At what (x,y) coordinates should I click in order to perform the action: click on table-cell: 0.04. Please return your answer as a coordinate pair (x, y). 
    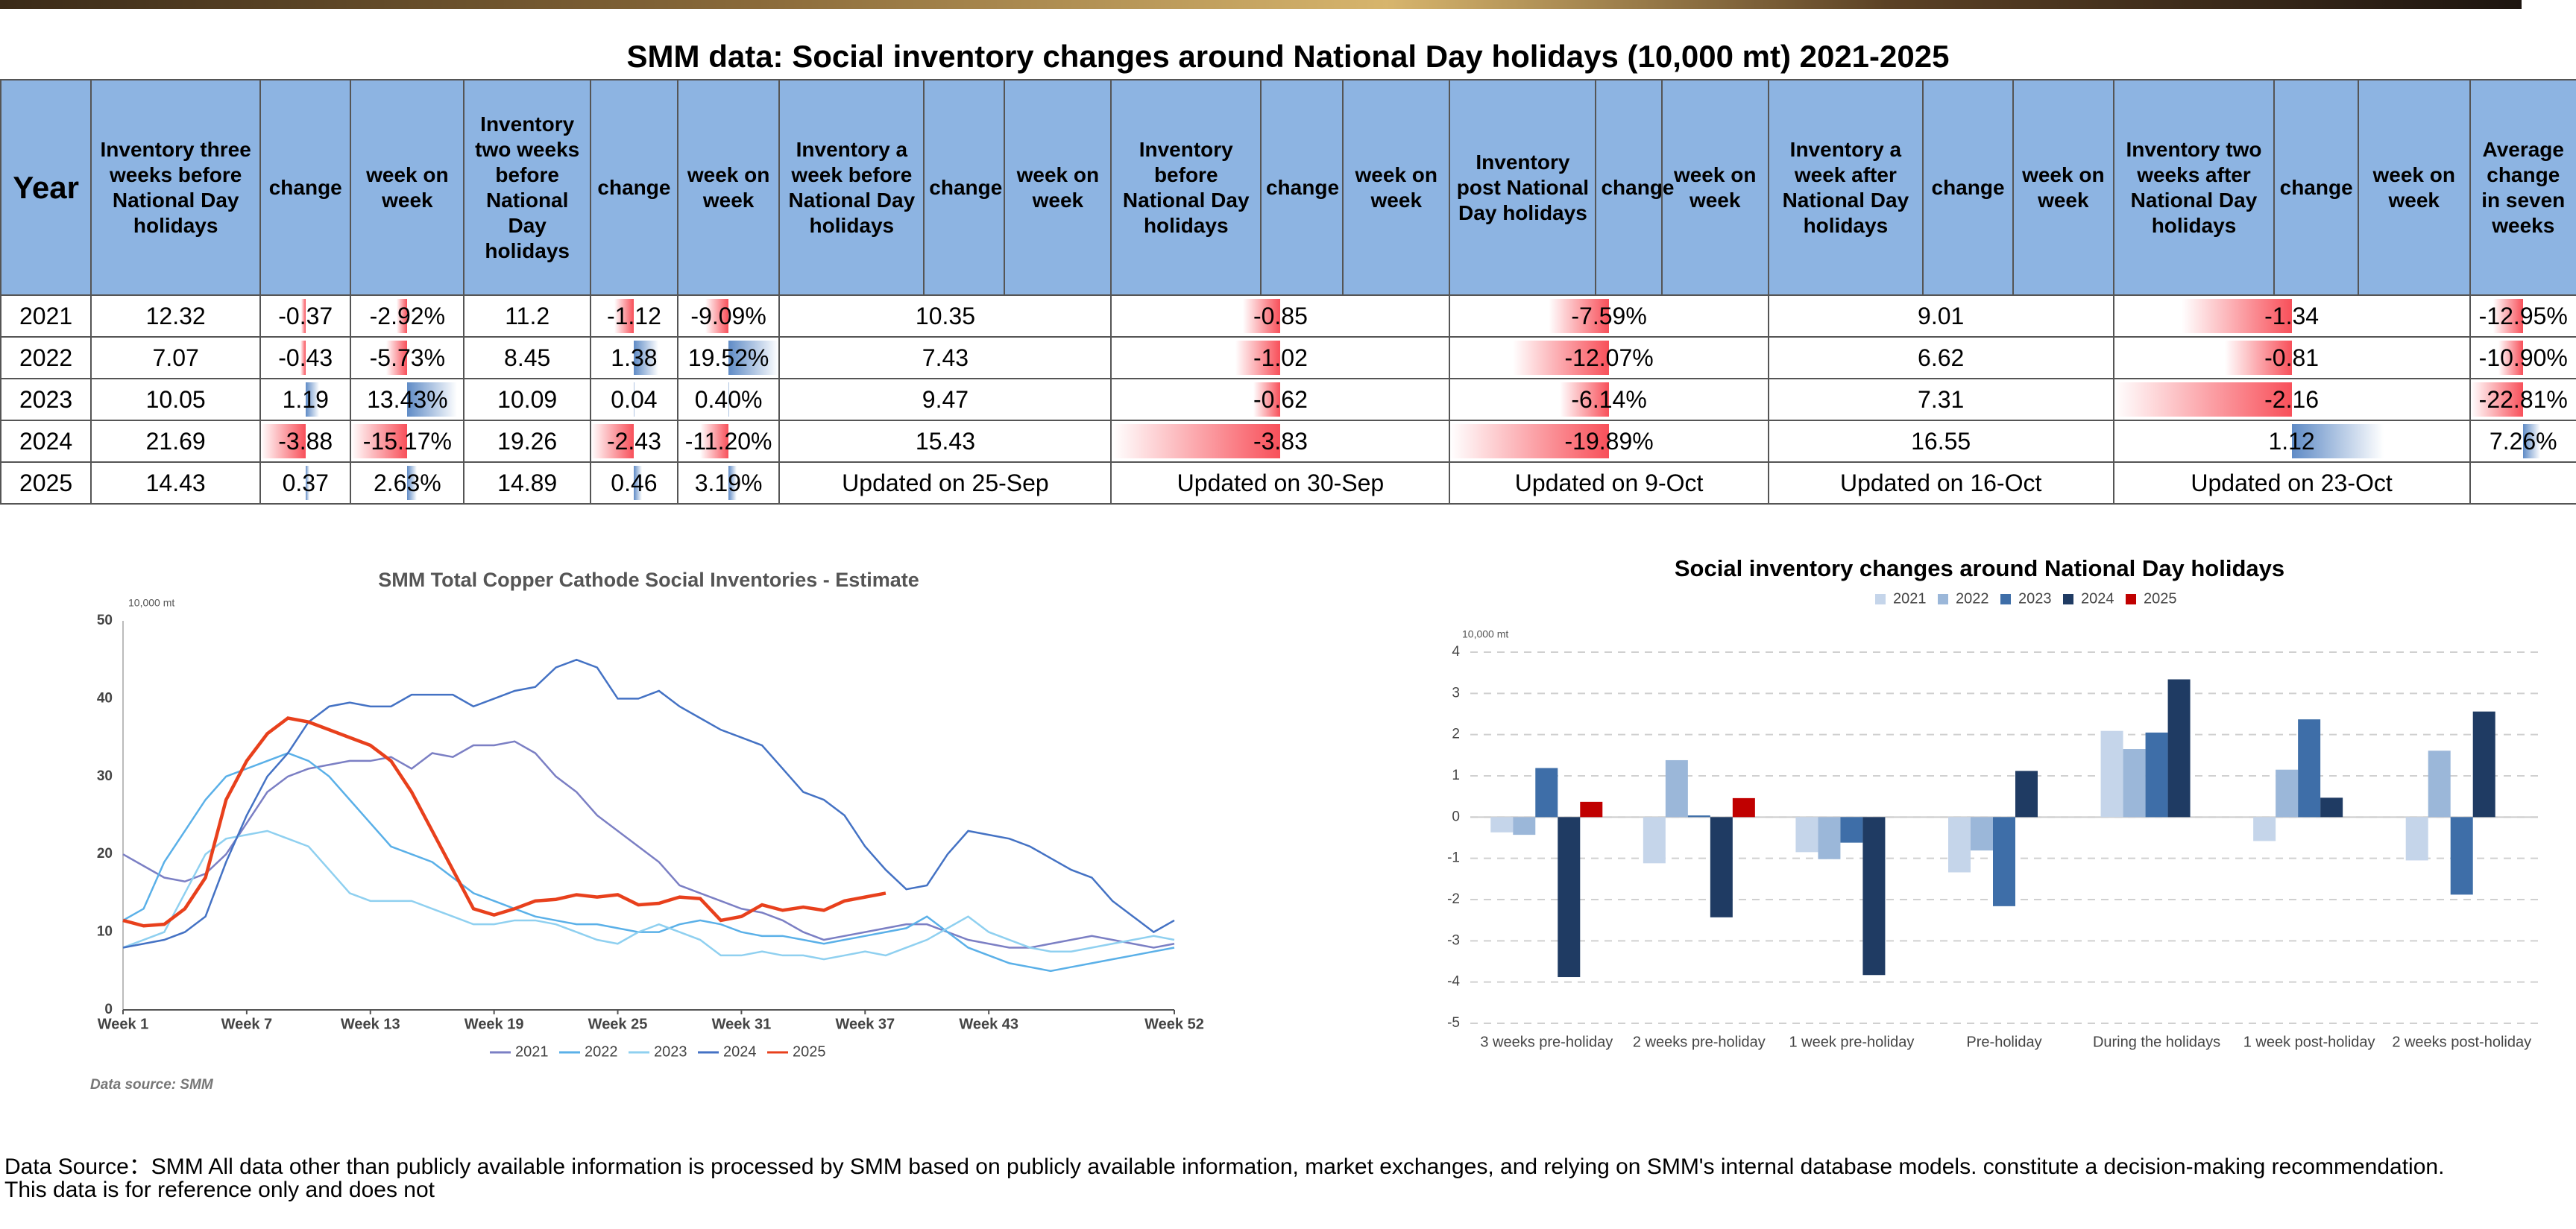
    Looking at the image, I should click on (634, 399).